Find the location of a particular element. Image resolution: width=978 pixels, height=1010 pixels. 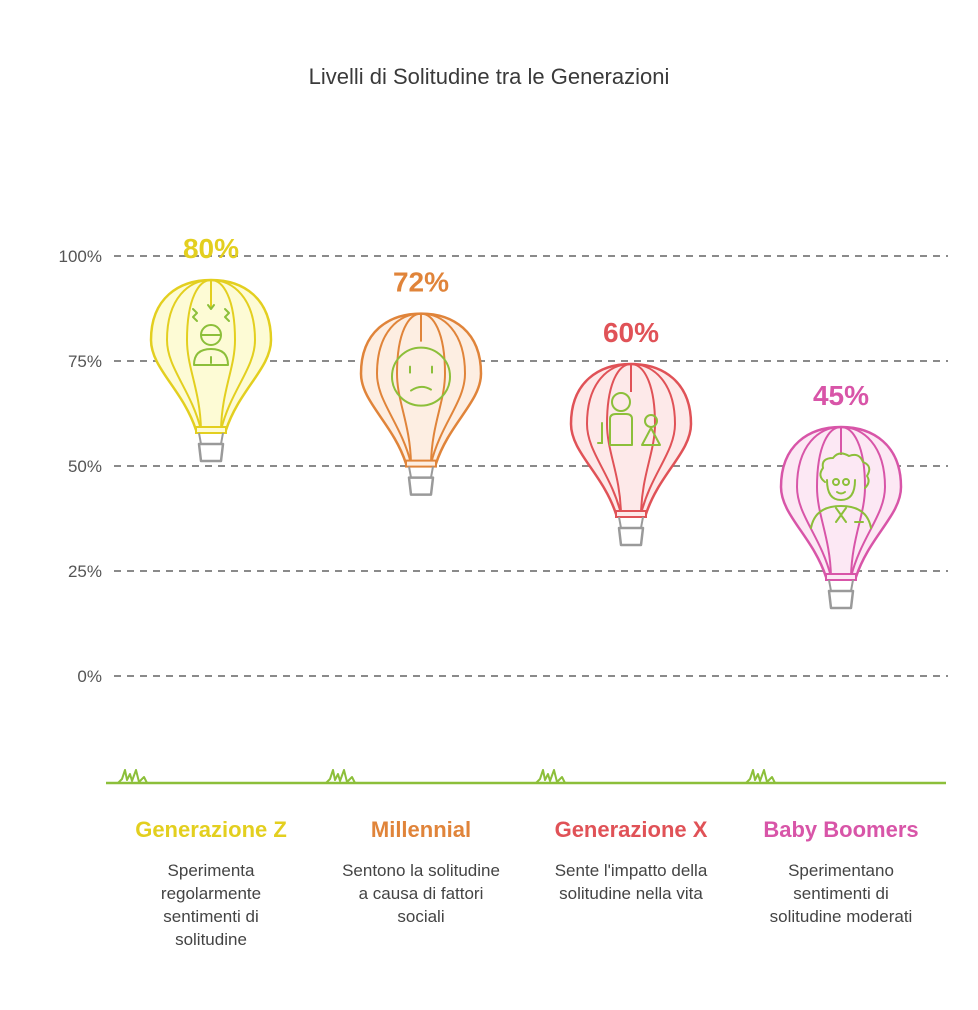

sad-face-icon is located at coordinates (421, 376).